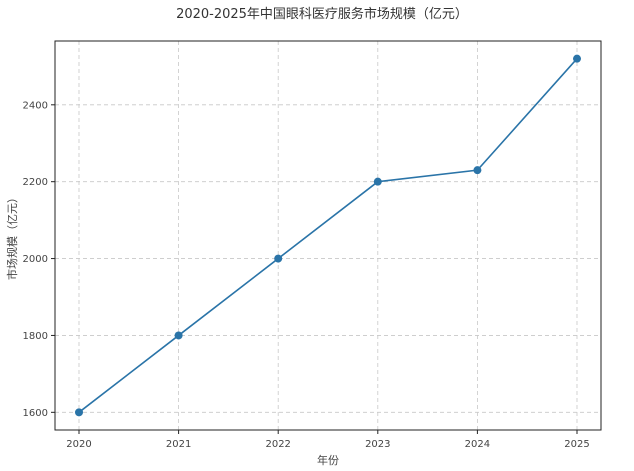  What do you see at coordinates (322, 14) in the screenshot?
I see `chart-title: 2020-2025年中国眼科医疗服务市场规模（亿元）` at bounding box center [322, 14].